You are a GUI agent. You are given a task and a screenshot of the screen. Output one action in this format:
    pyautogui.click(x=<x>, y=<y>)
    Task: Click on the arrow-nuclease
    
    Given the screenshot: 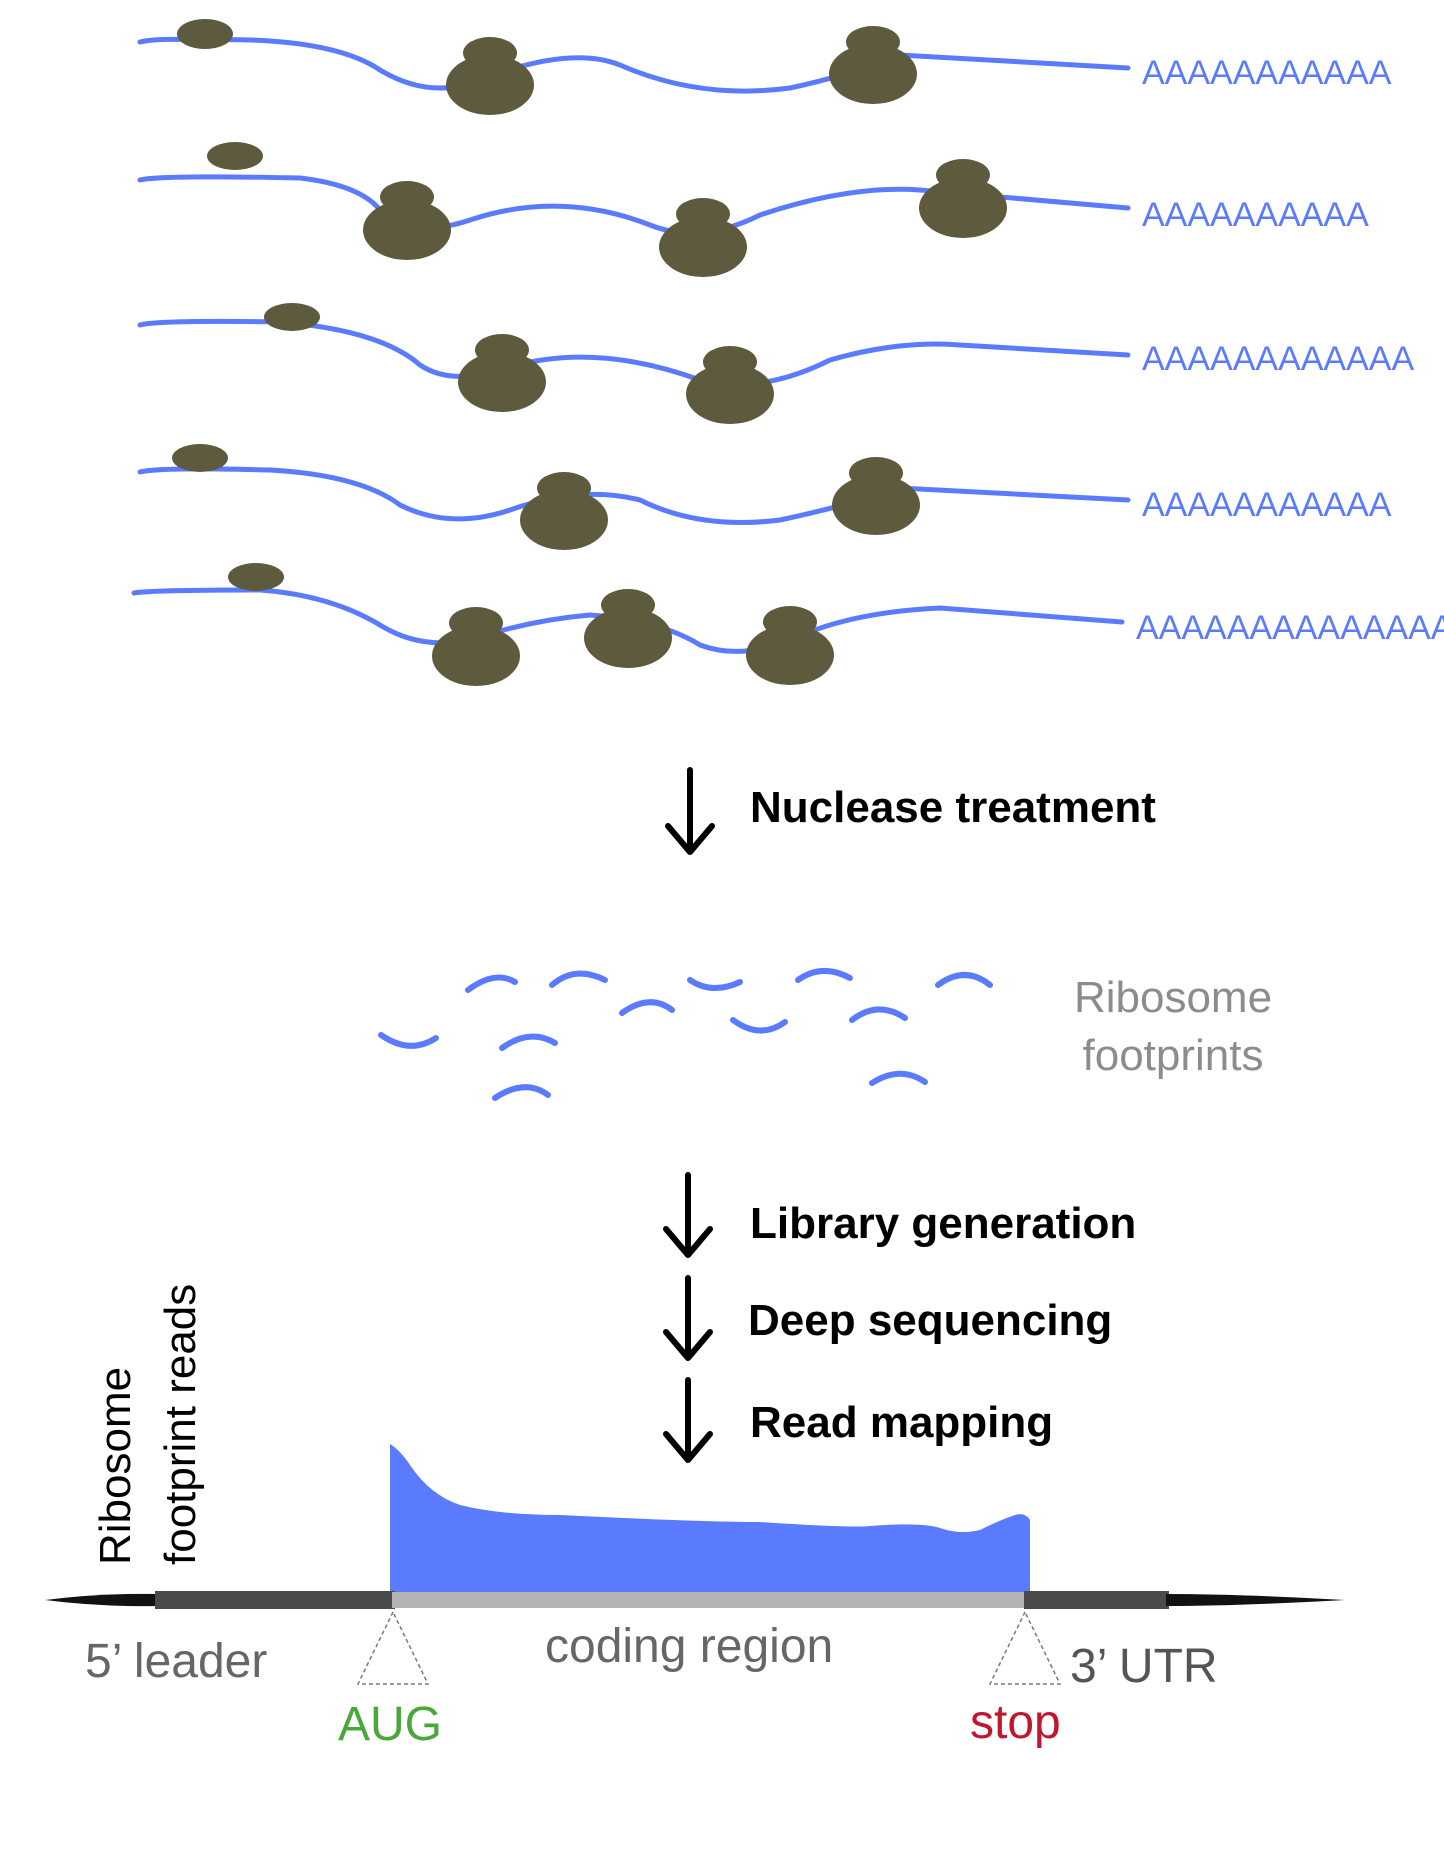 What is the action you would take?
    pyautogui.click(x=690, y=811)
    